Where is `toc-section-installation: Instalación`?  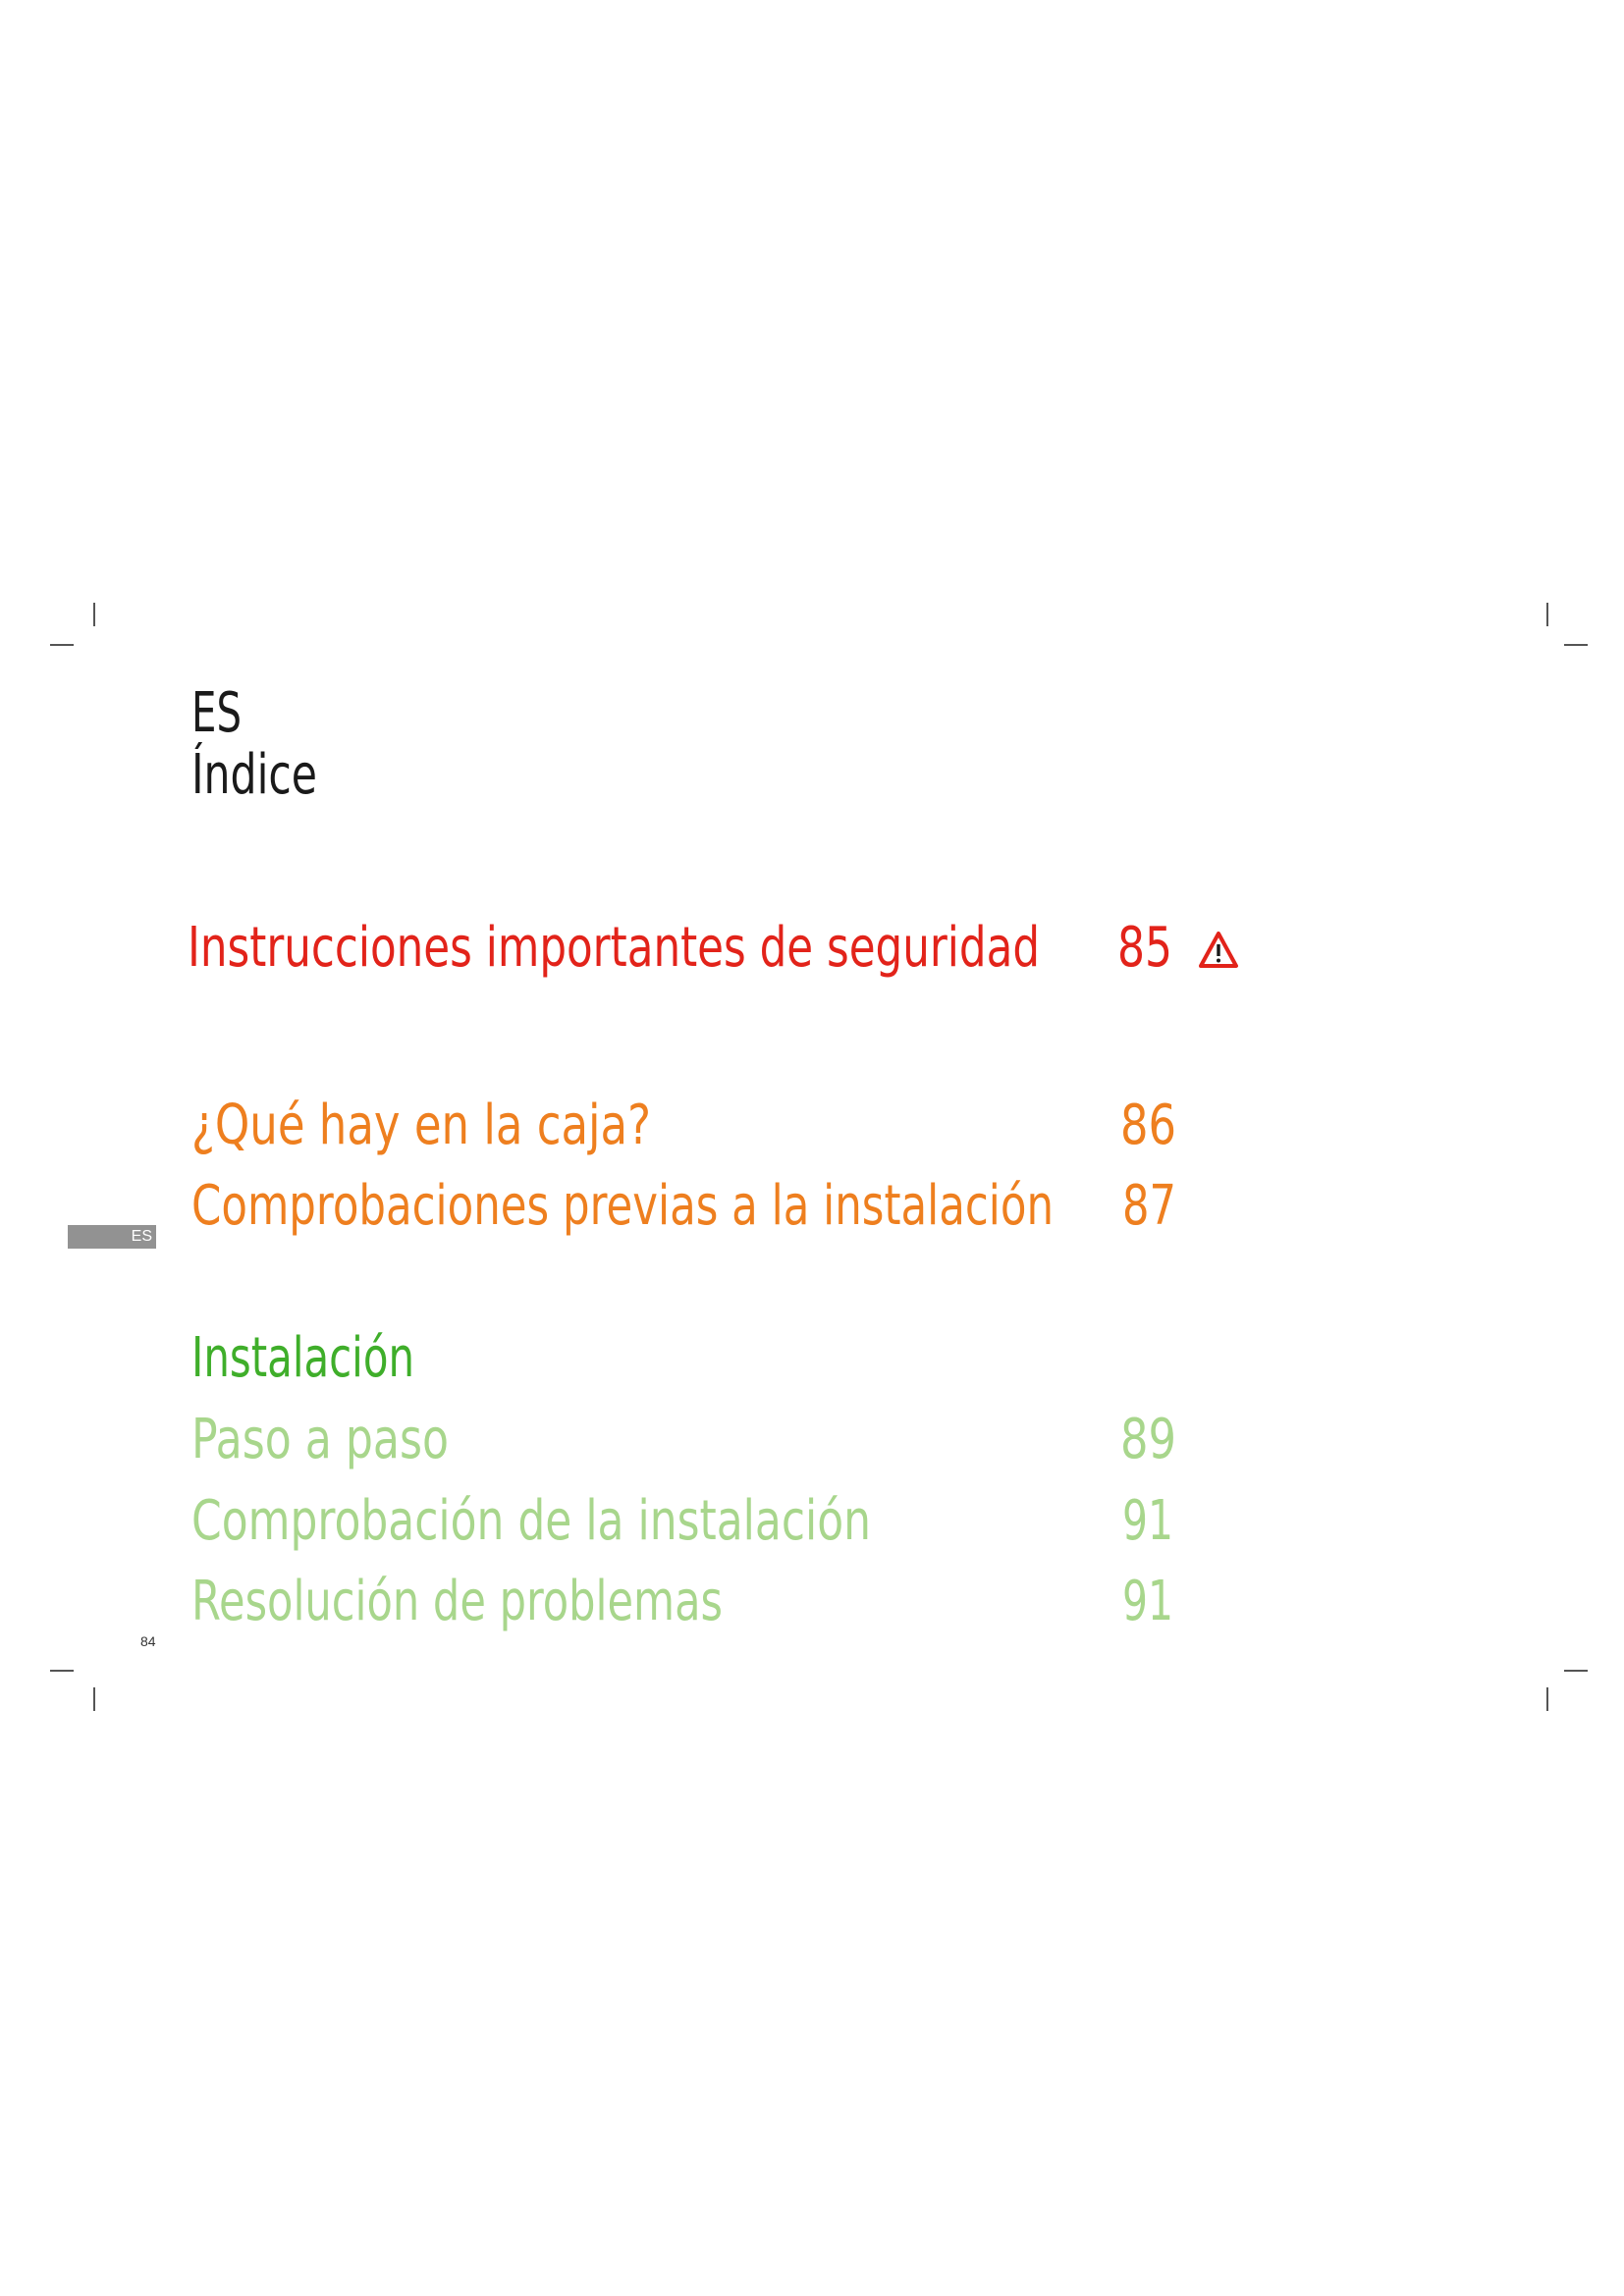
toc-section-installation: Instalación is located at coordinates (302, 1358).